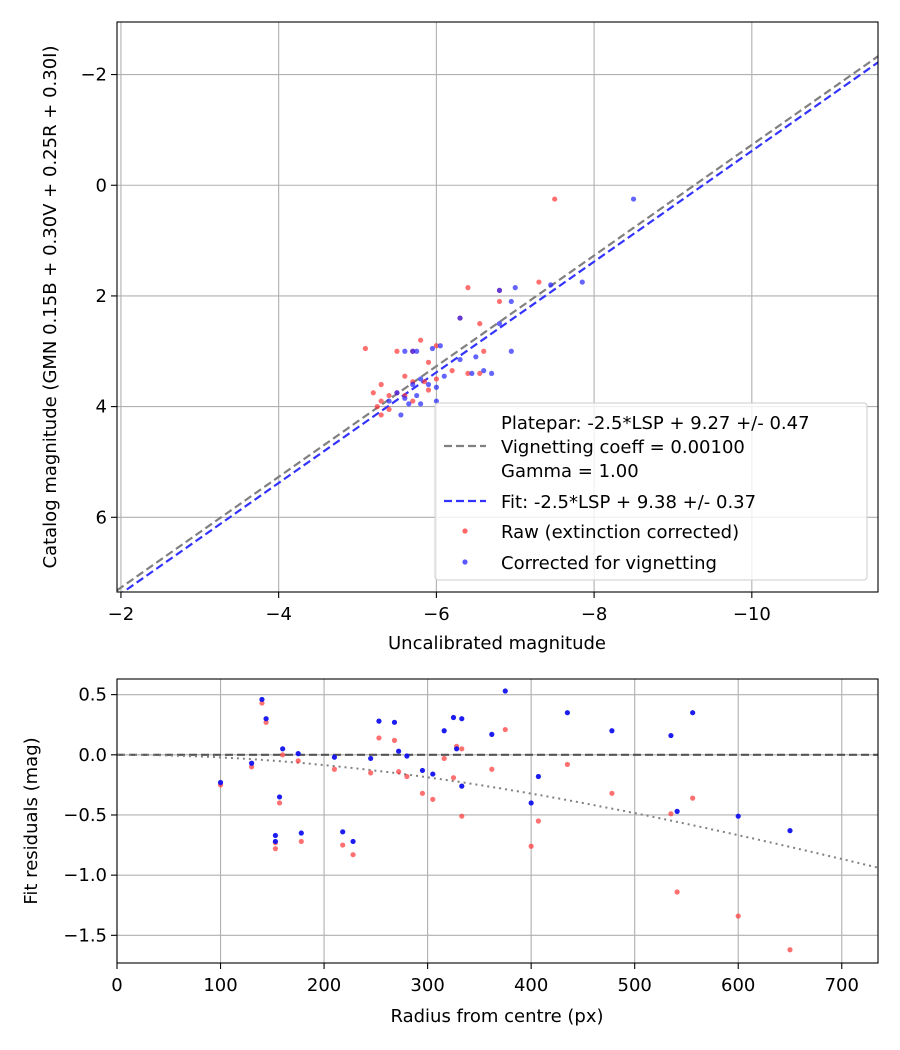 This screenshot has height=1050, width=900. I want to click on top-y-tick-label: 2, so click(101, 296).